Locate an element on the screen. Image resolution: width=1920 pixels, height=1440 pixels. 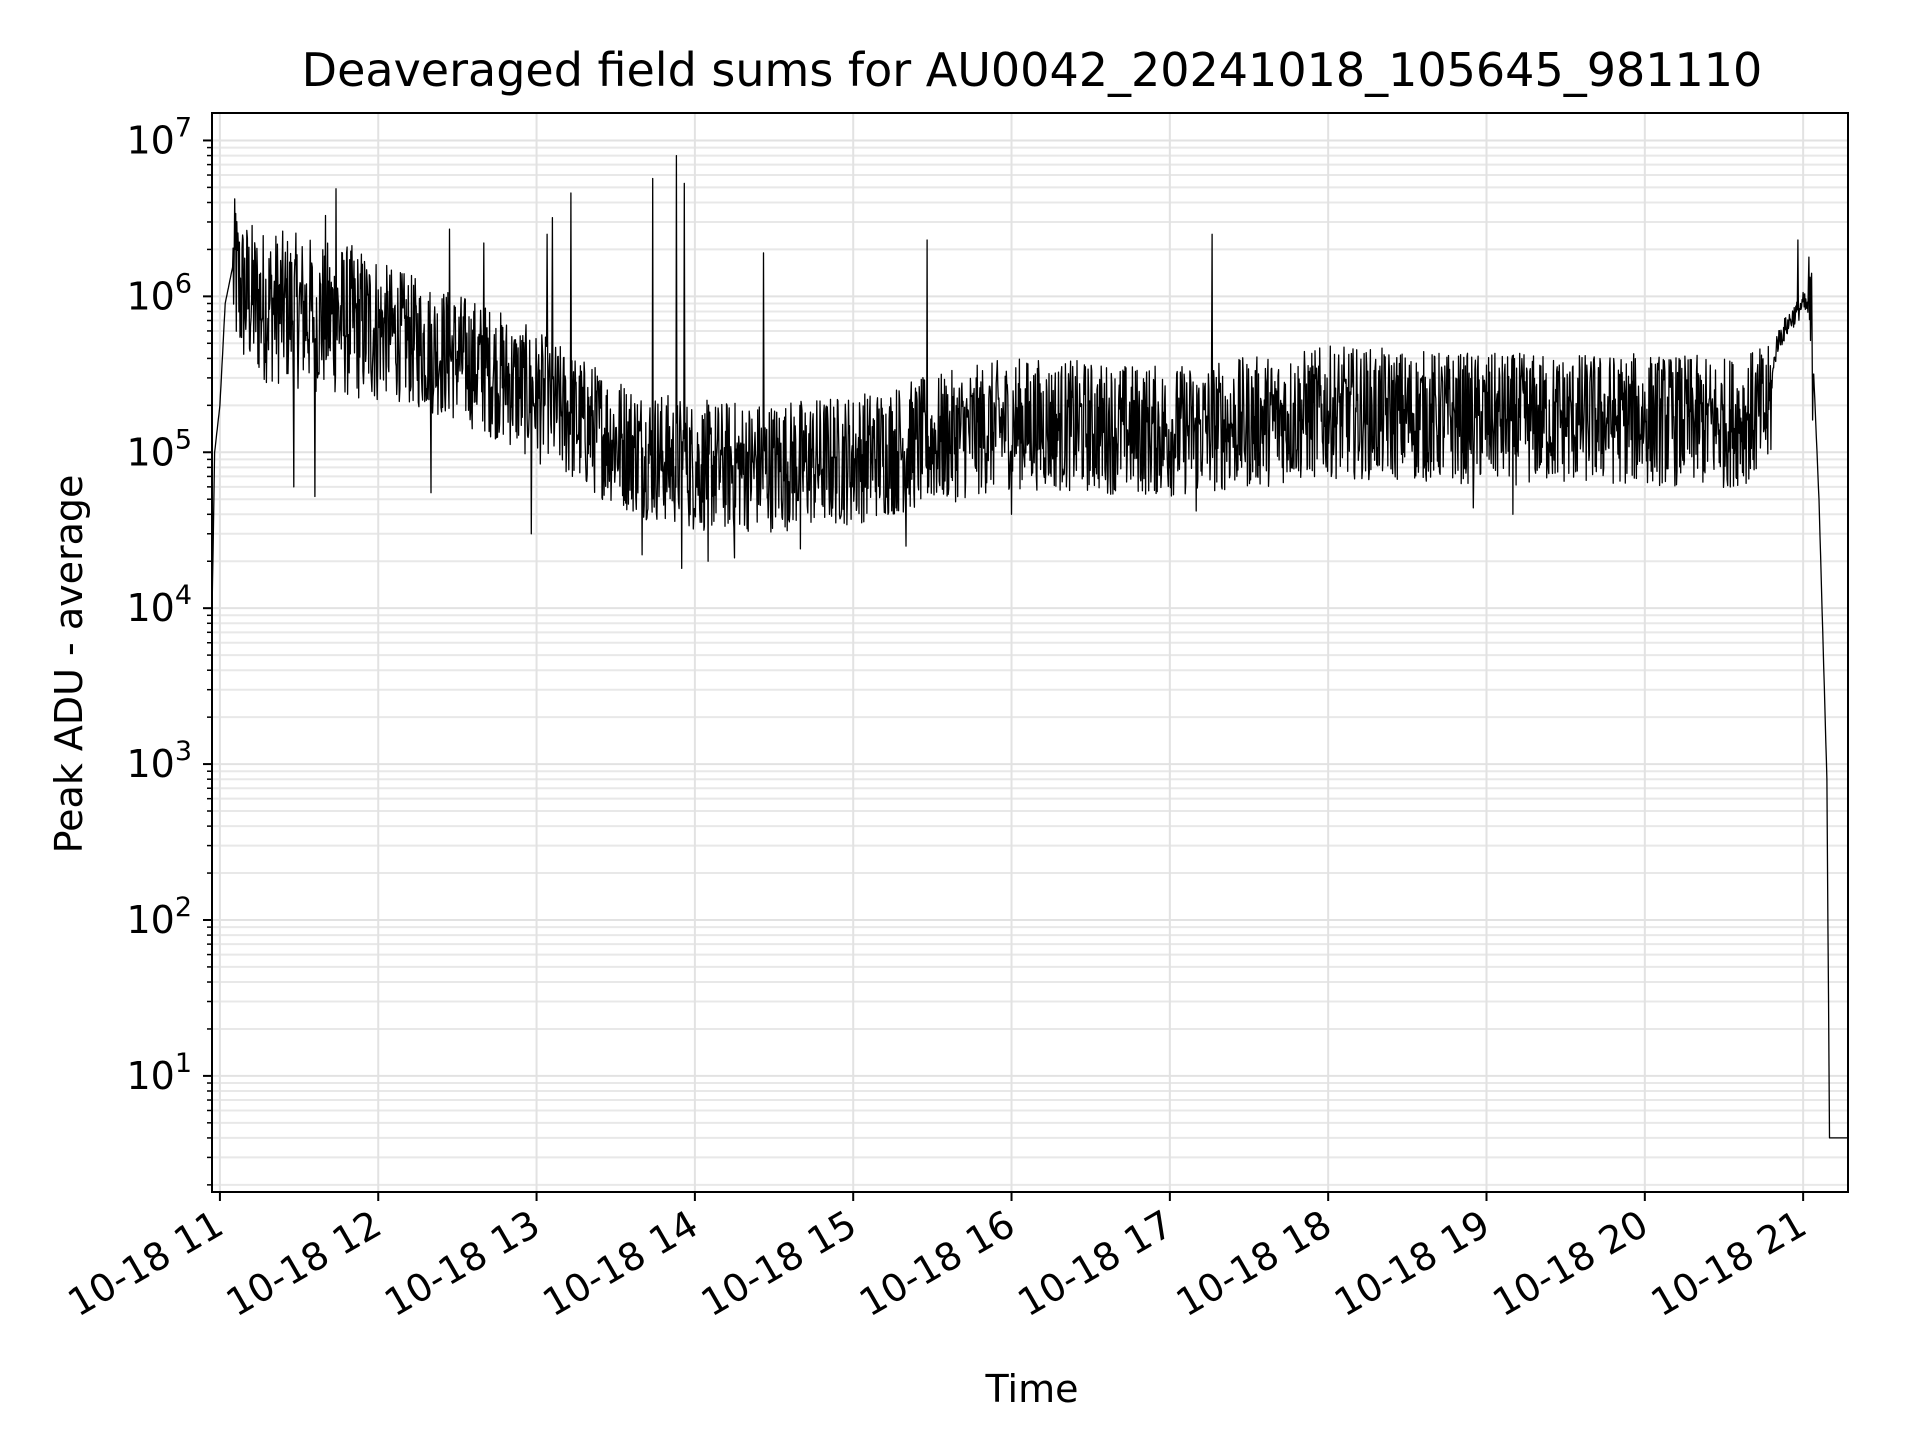
y-tick-label: 105 is located at coordinates (159, 449).